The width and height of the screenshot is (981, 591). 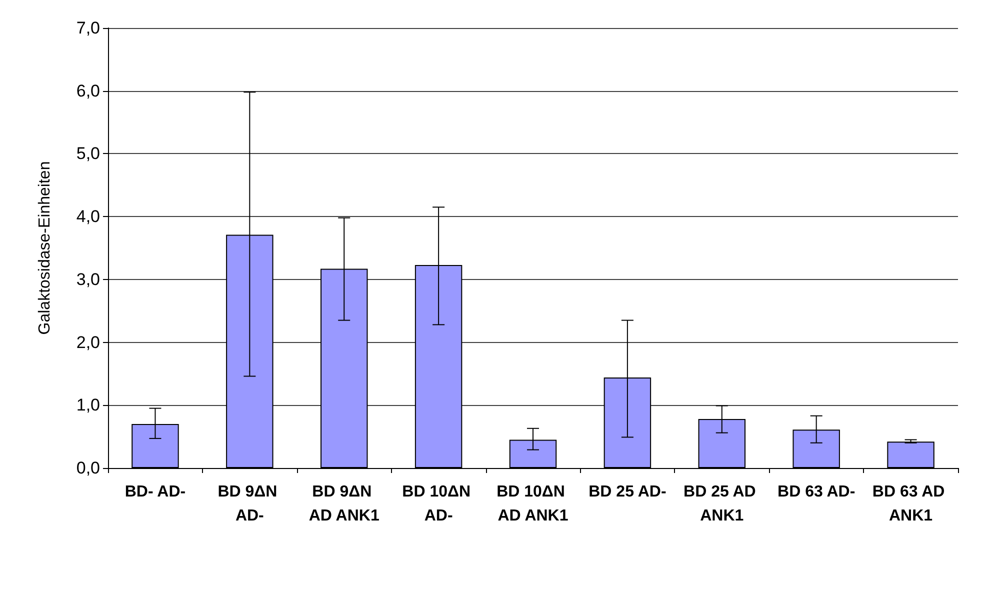 I want to click on x-tick-label: BD 9ΔN AD ANK1, so click(x=344, y=504).